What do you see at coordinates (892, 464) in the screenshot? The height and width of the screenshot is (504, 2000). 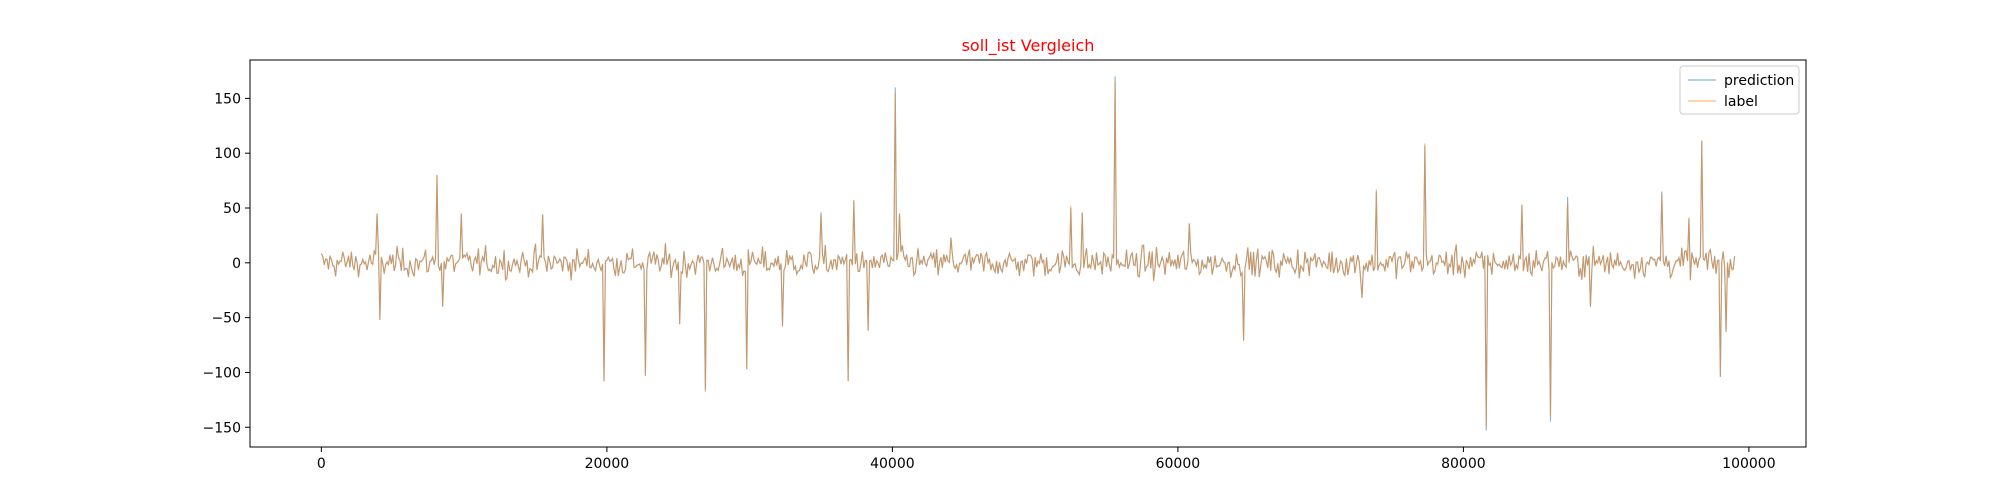 I see `x-tick-label: 40000` at bounding box center [892, 464].